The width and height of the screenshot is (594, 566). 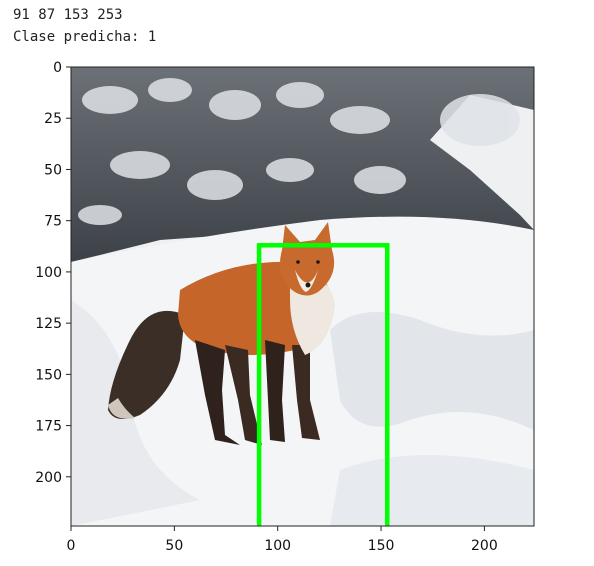 I want to click on x-tick-label: 100, so click(x=277, y=546).